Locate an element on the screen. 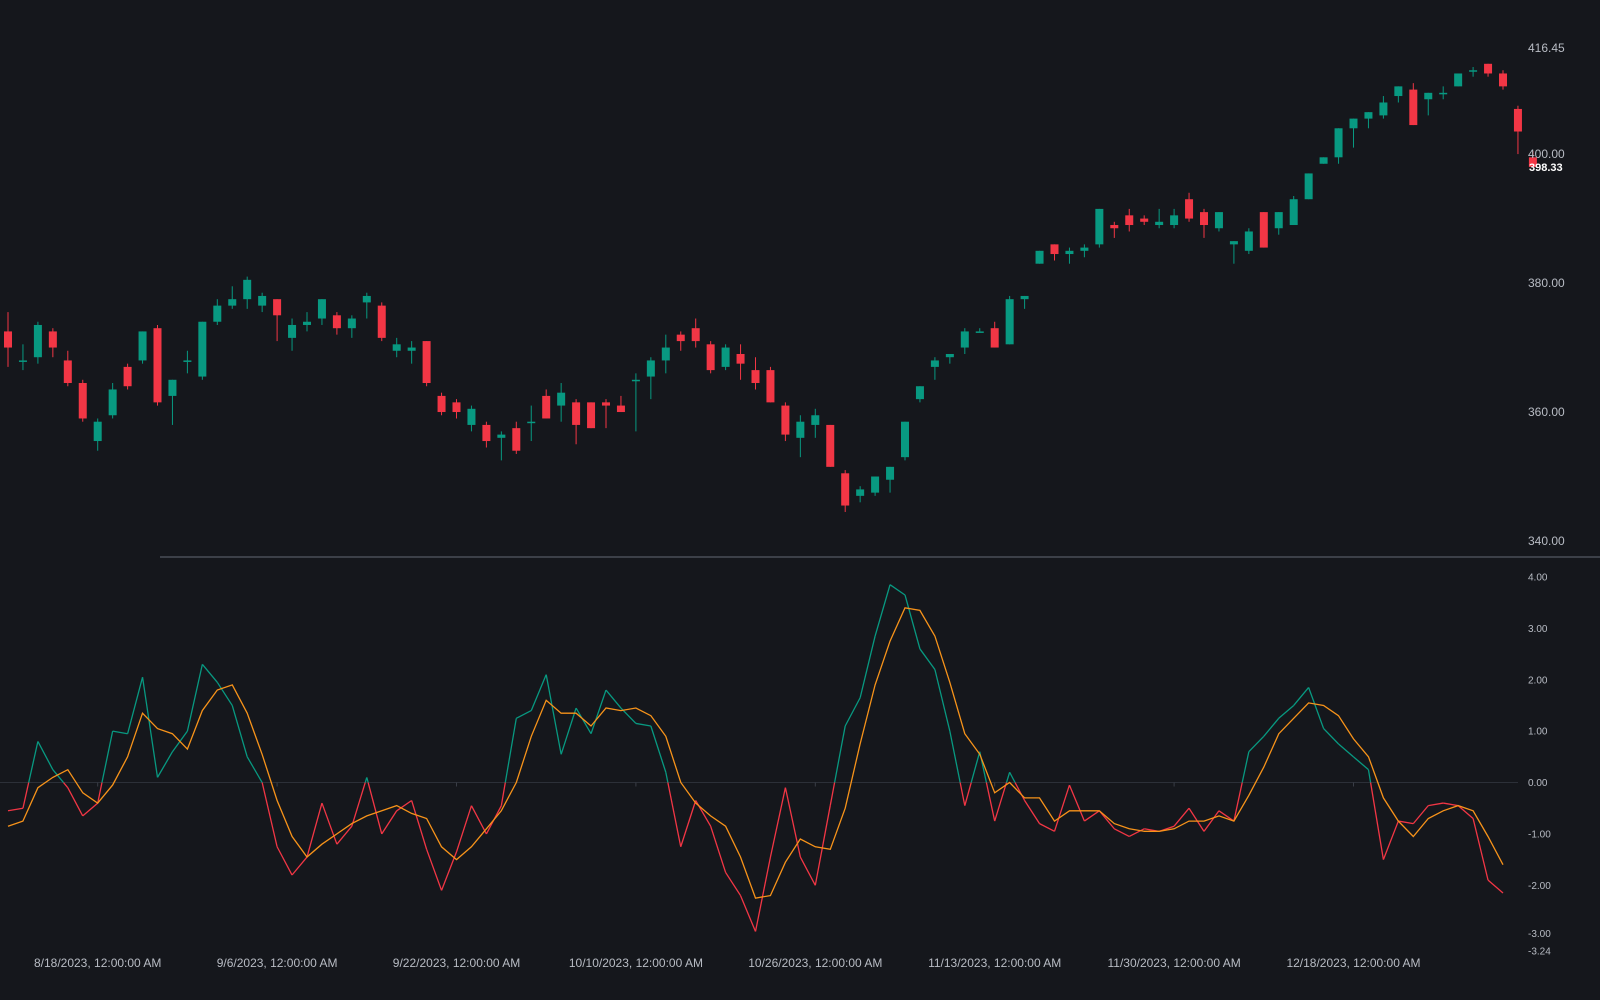 Image resolution: width=1600 pixels, height=1000 pixels. oscillator-tick-label: -3.00 is located at coordinates (1539, 934).